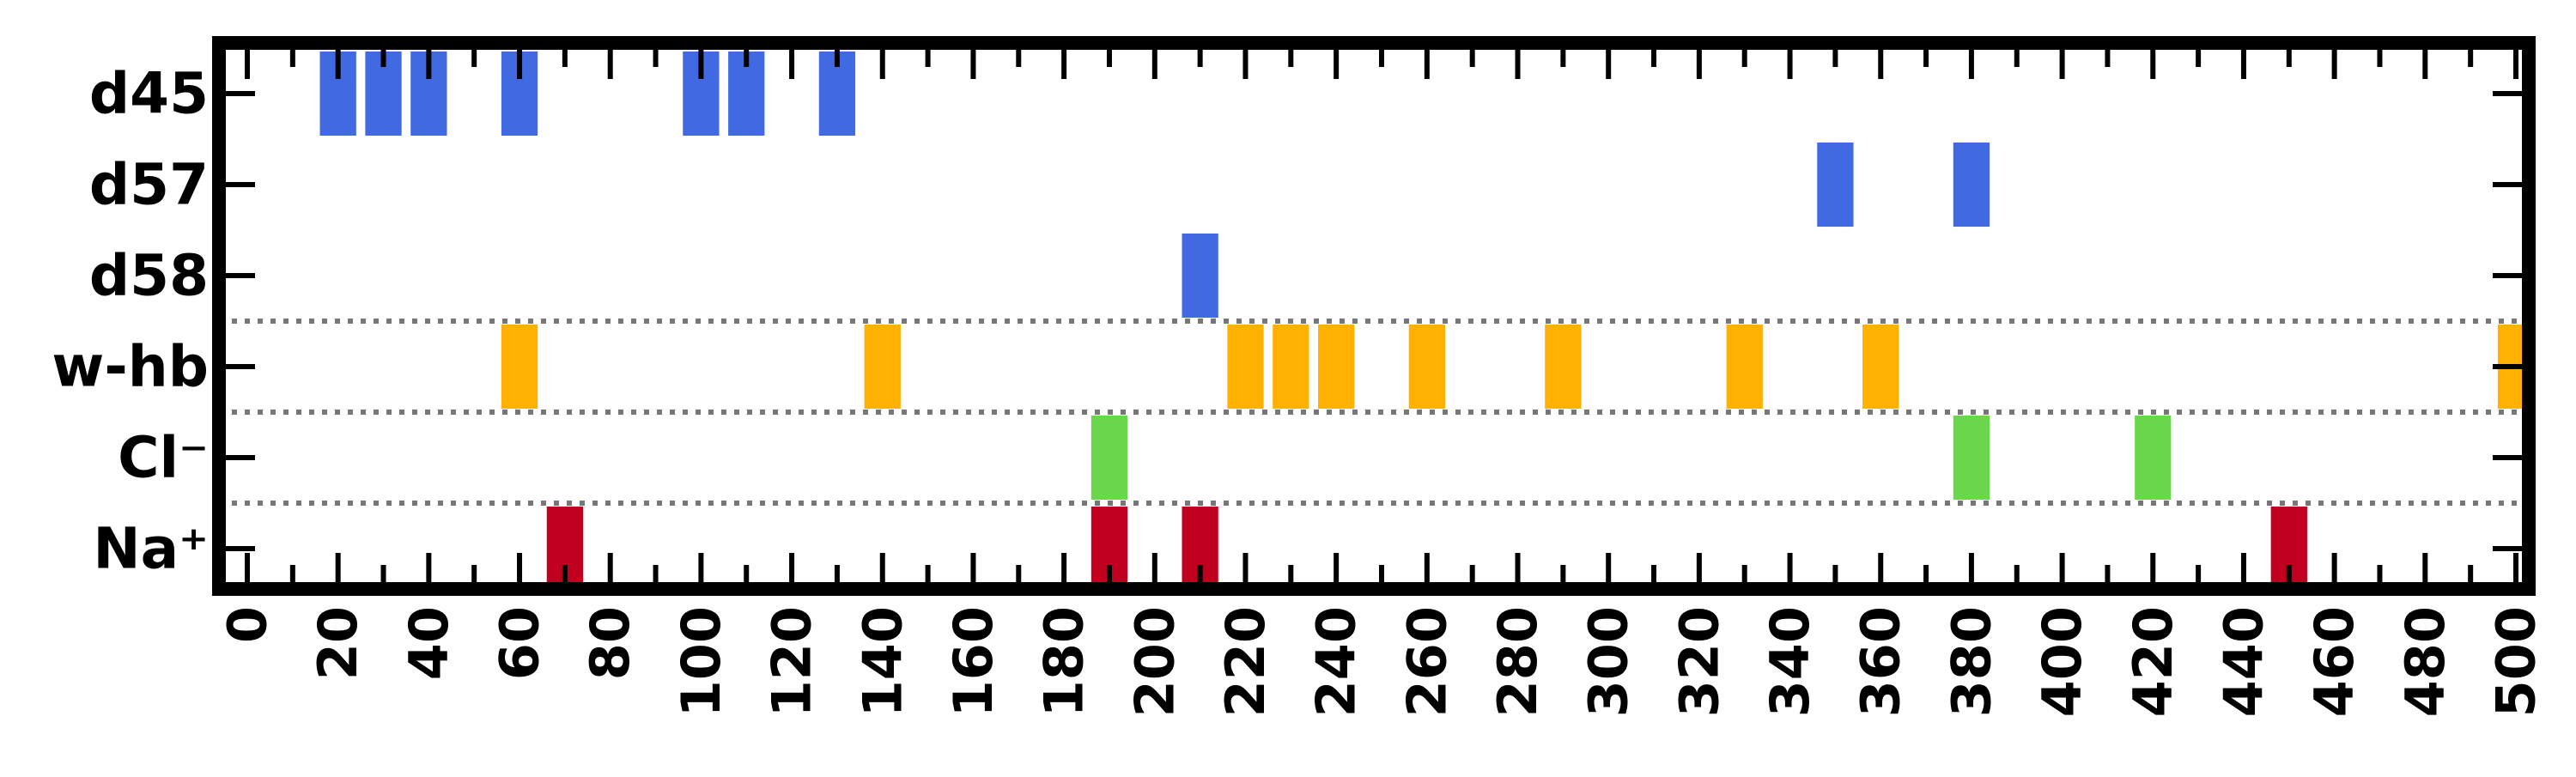  I want to click on x-tick-label-19: 380, so click(1971, 661).